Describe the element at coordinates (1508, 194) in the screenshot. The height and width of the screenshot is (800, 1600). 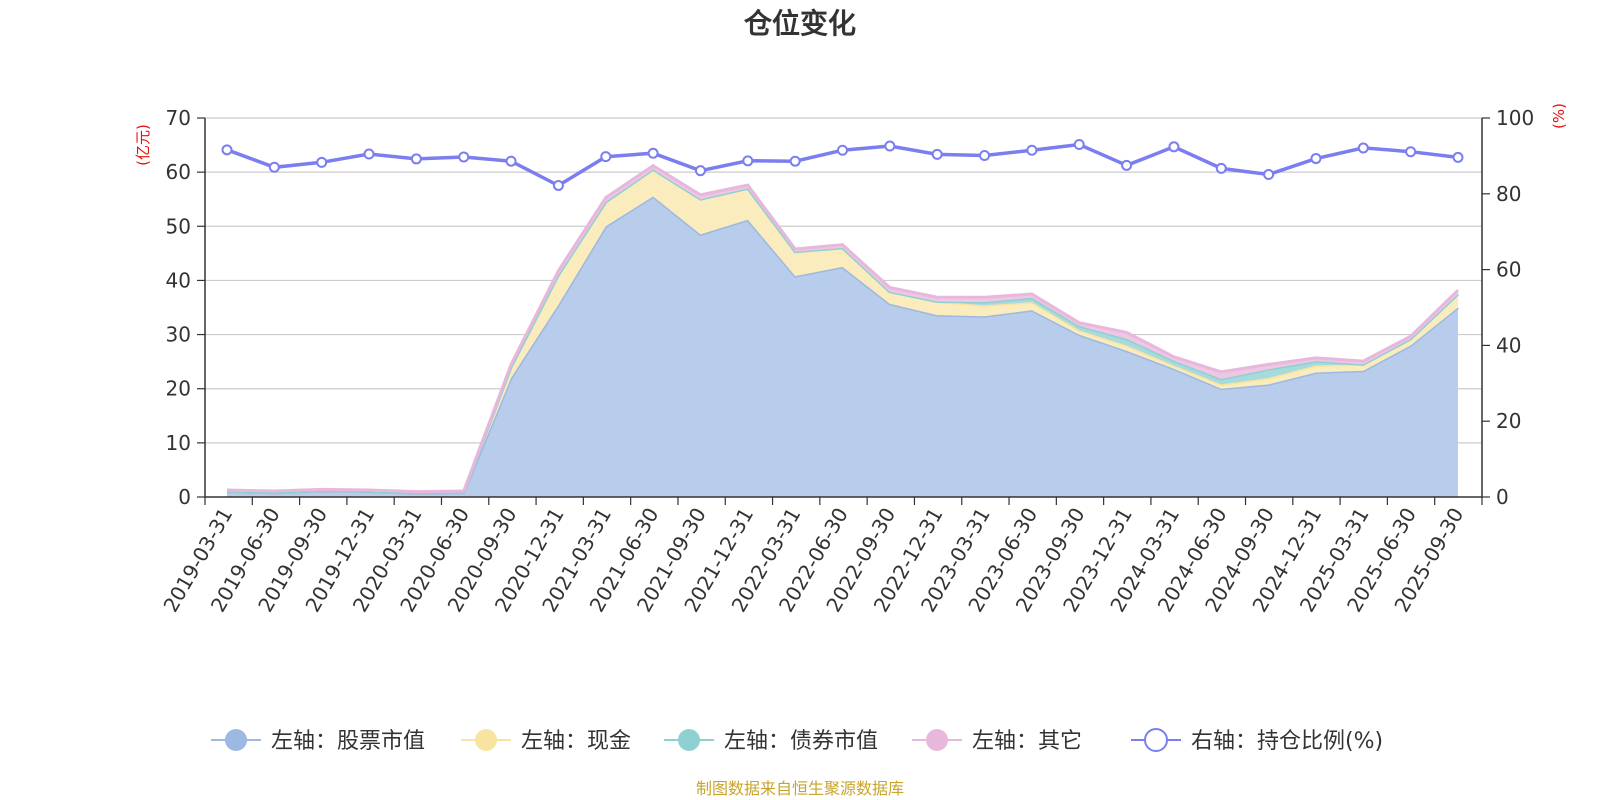
I see `right-tick-label: 80` at that location.